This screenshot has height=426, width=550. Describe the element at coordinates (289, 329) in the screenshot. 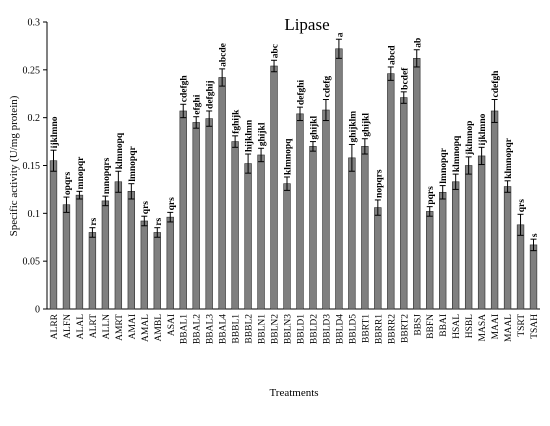

I see `category-label: BBLN3` at that location.